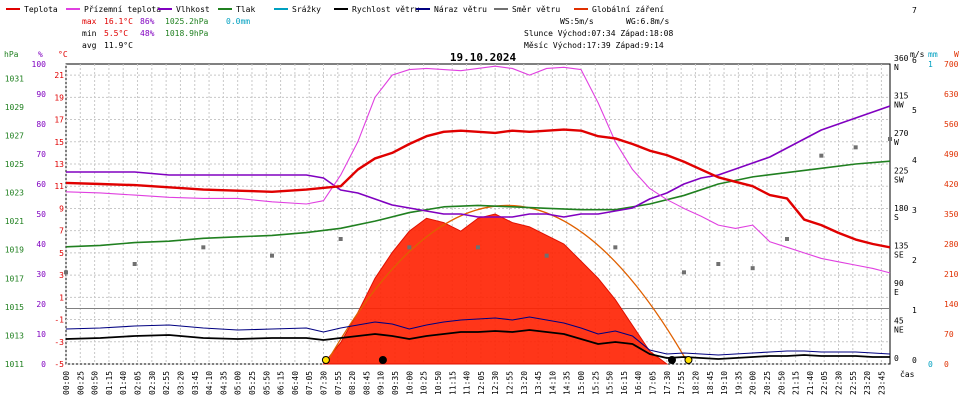 The height and width of the screenshot is (400, 966). What do you see at coordinates (209, 383) in the screenshot?
I see `x-tick: 04:10` at bounding box center [209, 383].